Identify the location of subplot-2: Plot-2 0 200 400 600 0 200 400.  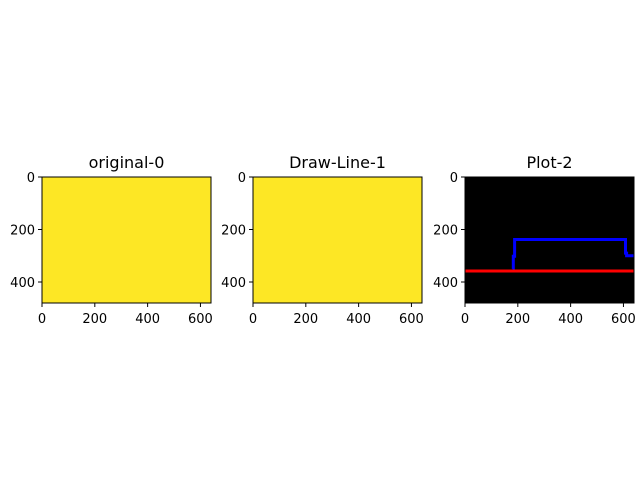
(534, 240).